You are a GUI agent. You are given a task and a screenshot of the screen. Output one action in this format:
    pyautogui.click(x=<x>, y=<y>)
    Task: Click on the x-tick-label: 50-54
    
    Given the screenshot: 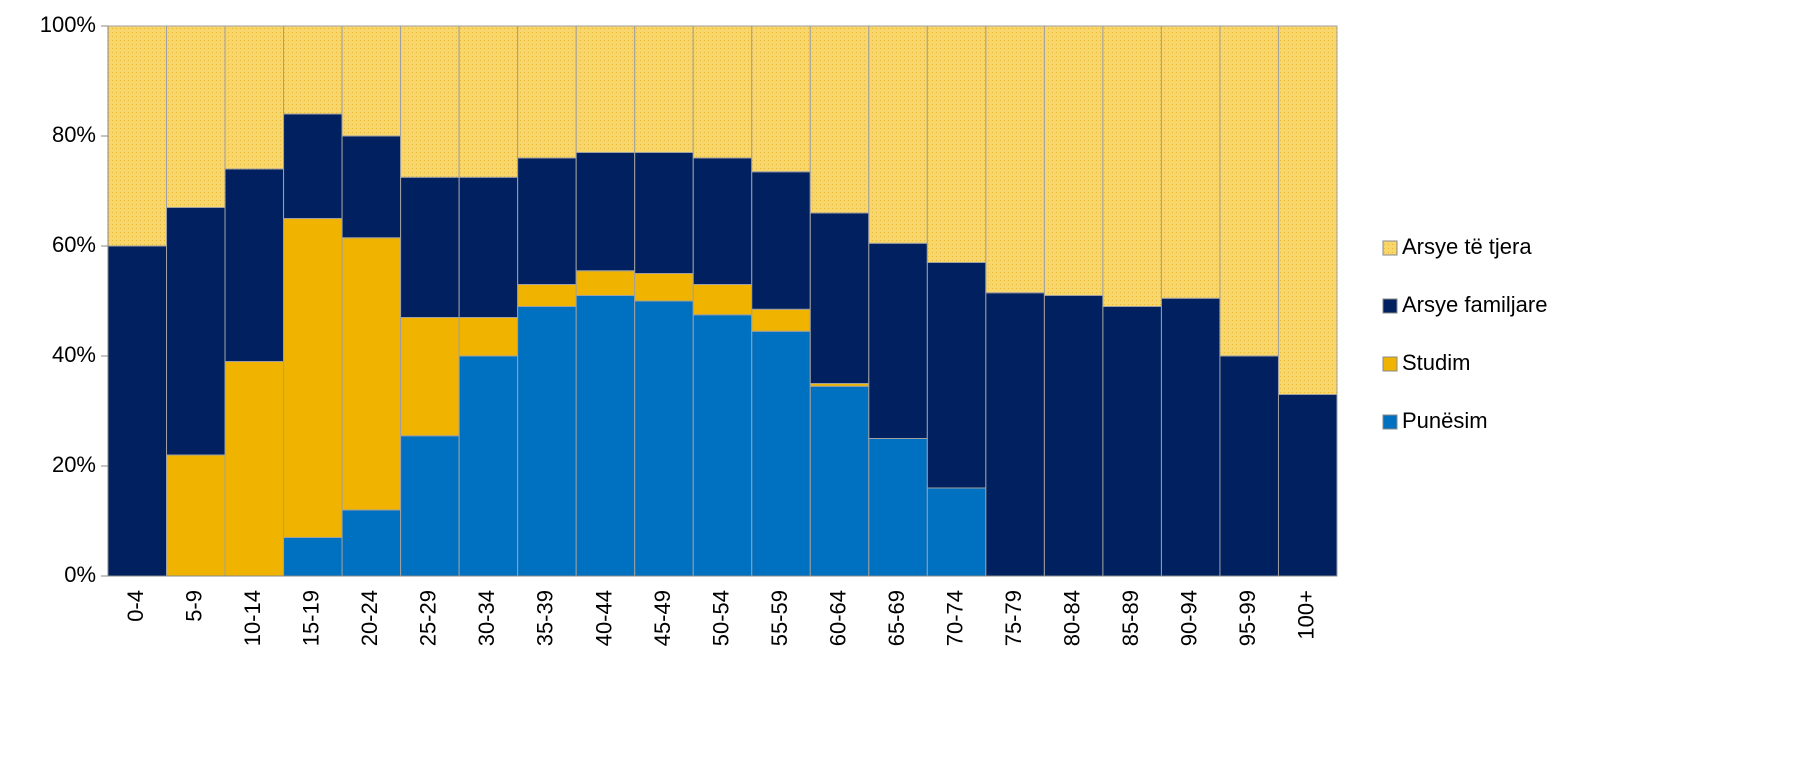 What is the action you would take?
    pyautogui.click(x=720, y=618)
    